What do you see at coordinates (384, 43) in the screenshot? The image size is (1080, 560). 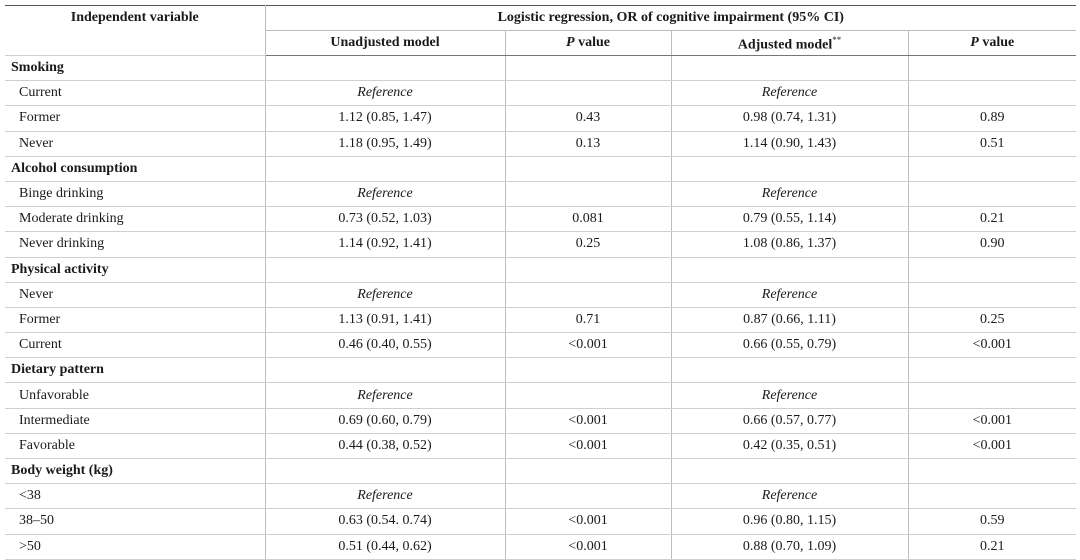 I see `header-unadjusted-model: Unadjusted model` at bounding box center [384, 43].